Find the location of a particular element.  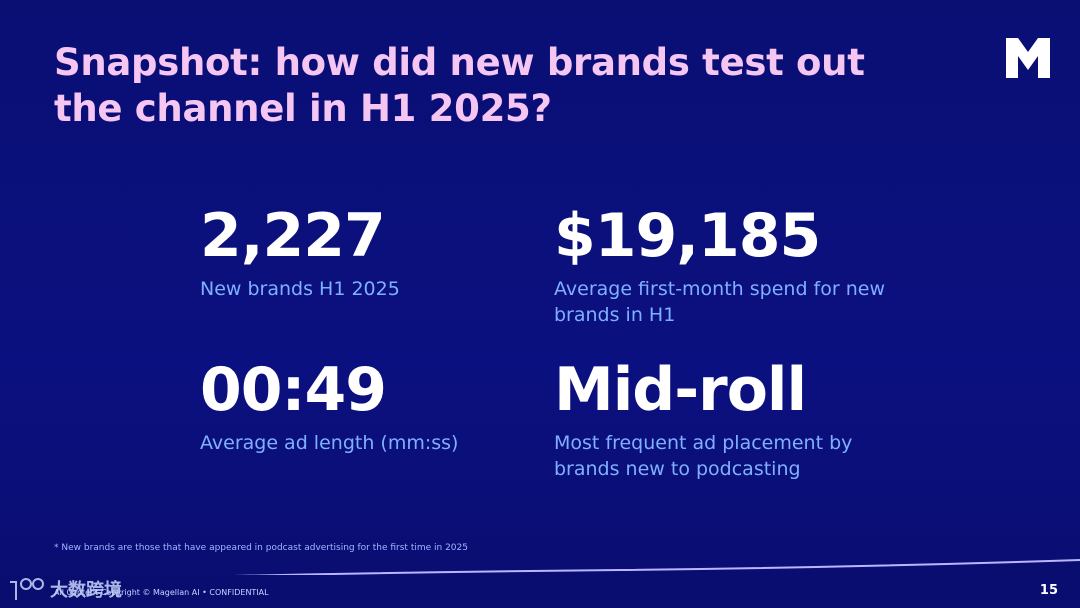

footer-band is located at coordinates (540, 591).